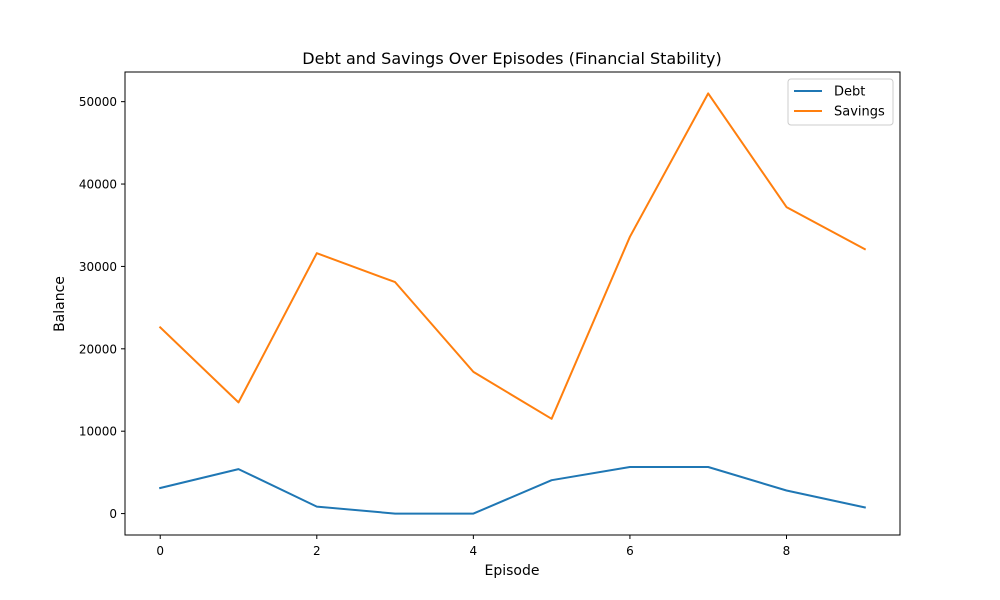 Image resolution: width=1000 pixels, height=600 pixels. What do you see at coordinates (60, 304) in the screenshot?
I see `y-axis-label: Balance` at bounding box center [60, 304].